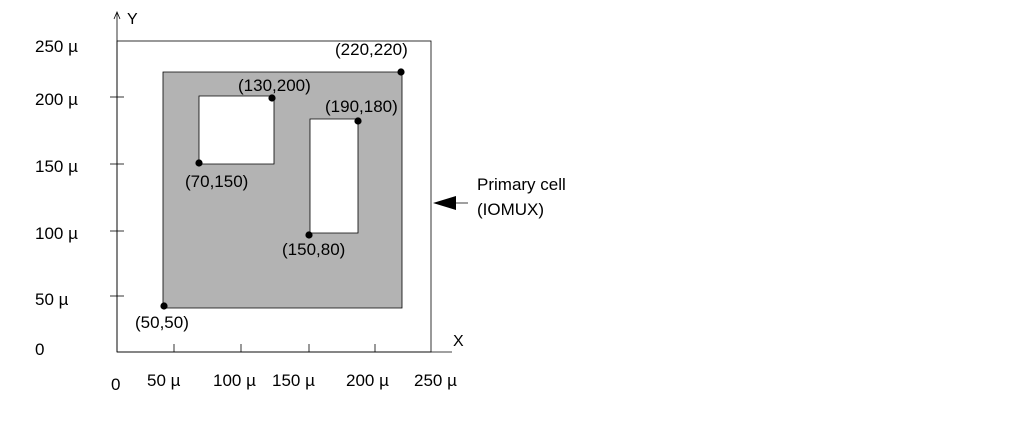  Describe the element at coordinates (117, 196) in the screenshot. I see `y-ticks` at that location.